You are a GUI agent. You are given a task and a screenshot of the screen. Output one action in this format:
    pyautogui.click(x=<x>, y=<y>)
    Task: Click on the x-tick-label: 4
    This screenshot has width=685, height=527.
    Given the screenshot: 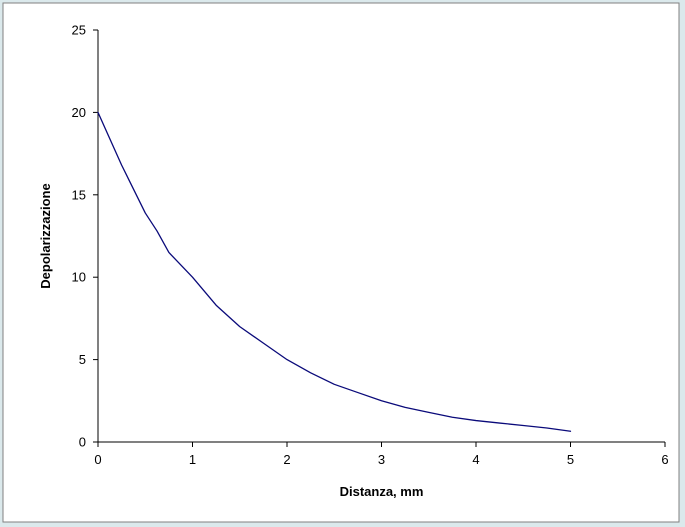 What is the action you would take?
    pyautogui.click(x=475, y=459)
    